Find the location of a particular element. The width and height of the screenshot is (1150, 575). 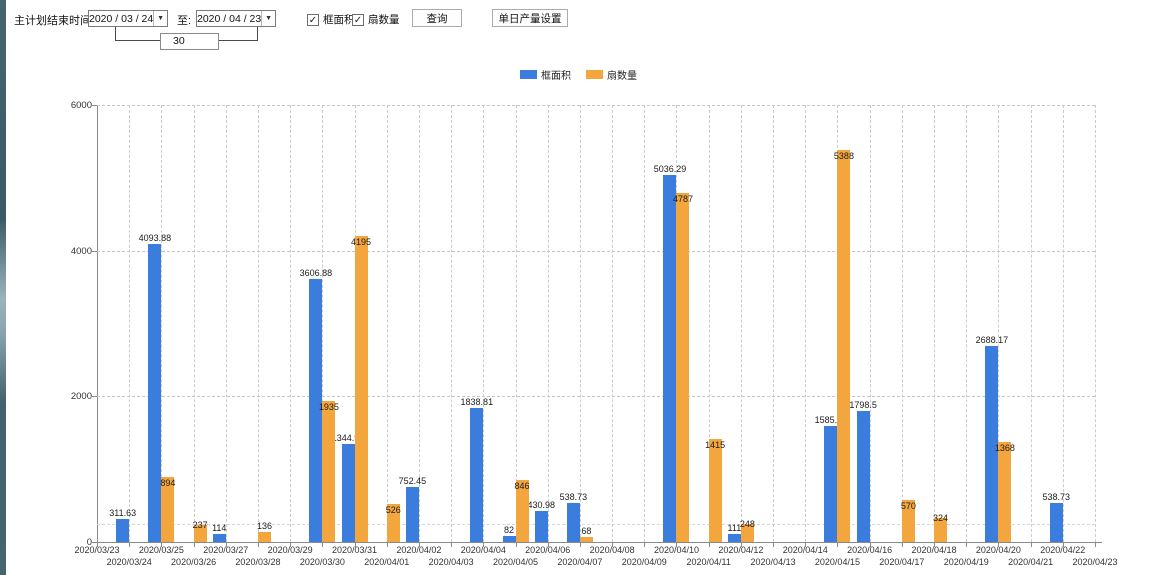

x-tick-label: 2020/04/22 is located at coordinates (1063, 550).